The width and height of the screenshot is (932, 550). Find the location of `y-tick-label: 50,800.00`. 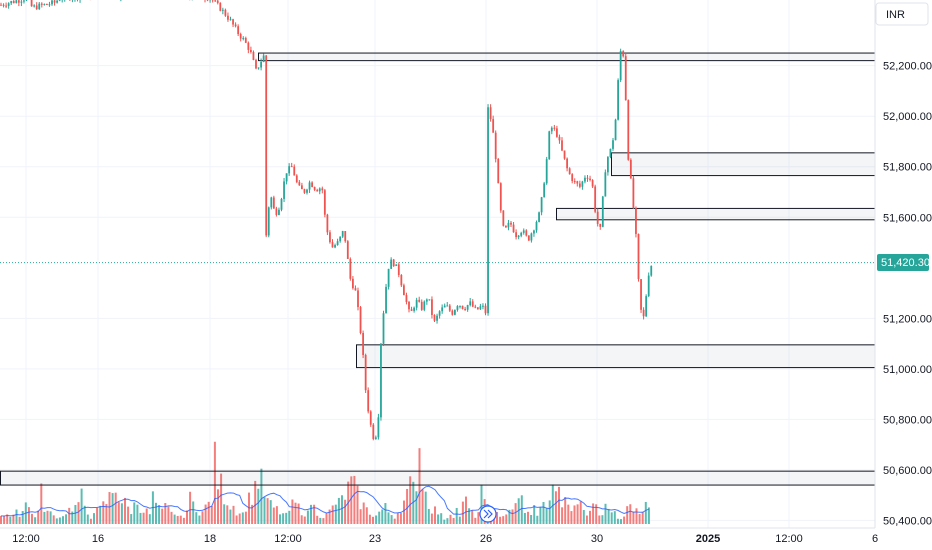

y-tick-label: 50,800.00 is located at coordinates (907, 420).